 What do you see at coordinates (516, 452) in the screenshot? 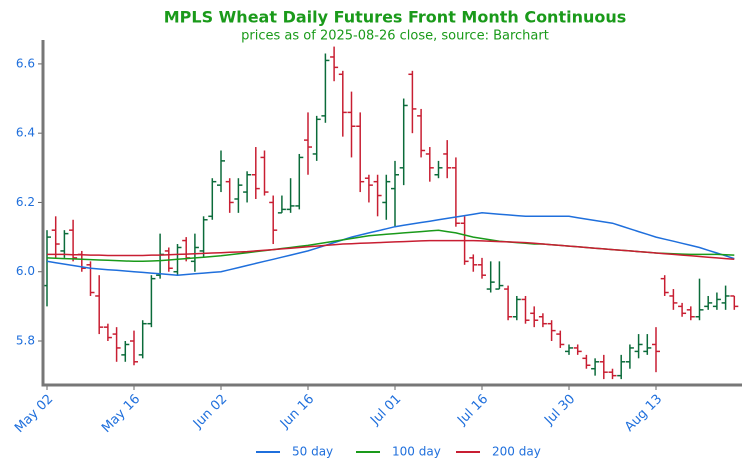
I see `legend-label: 200 day` at bounding box center [516, 452].